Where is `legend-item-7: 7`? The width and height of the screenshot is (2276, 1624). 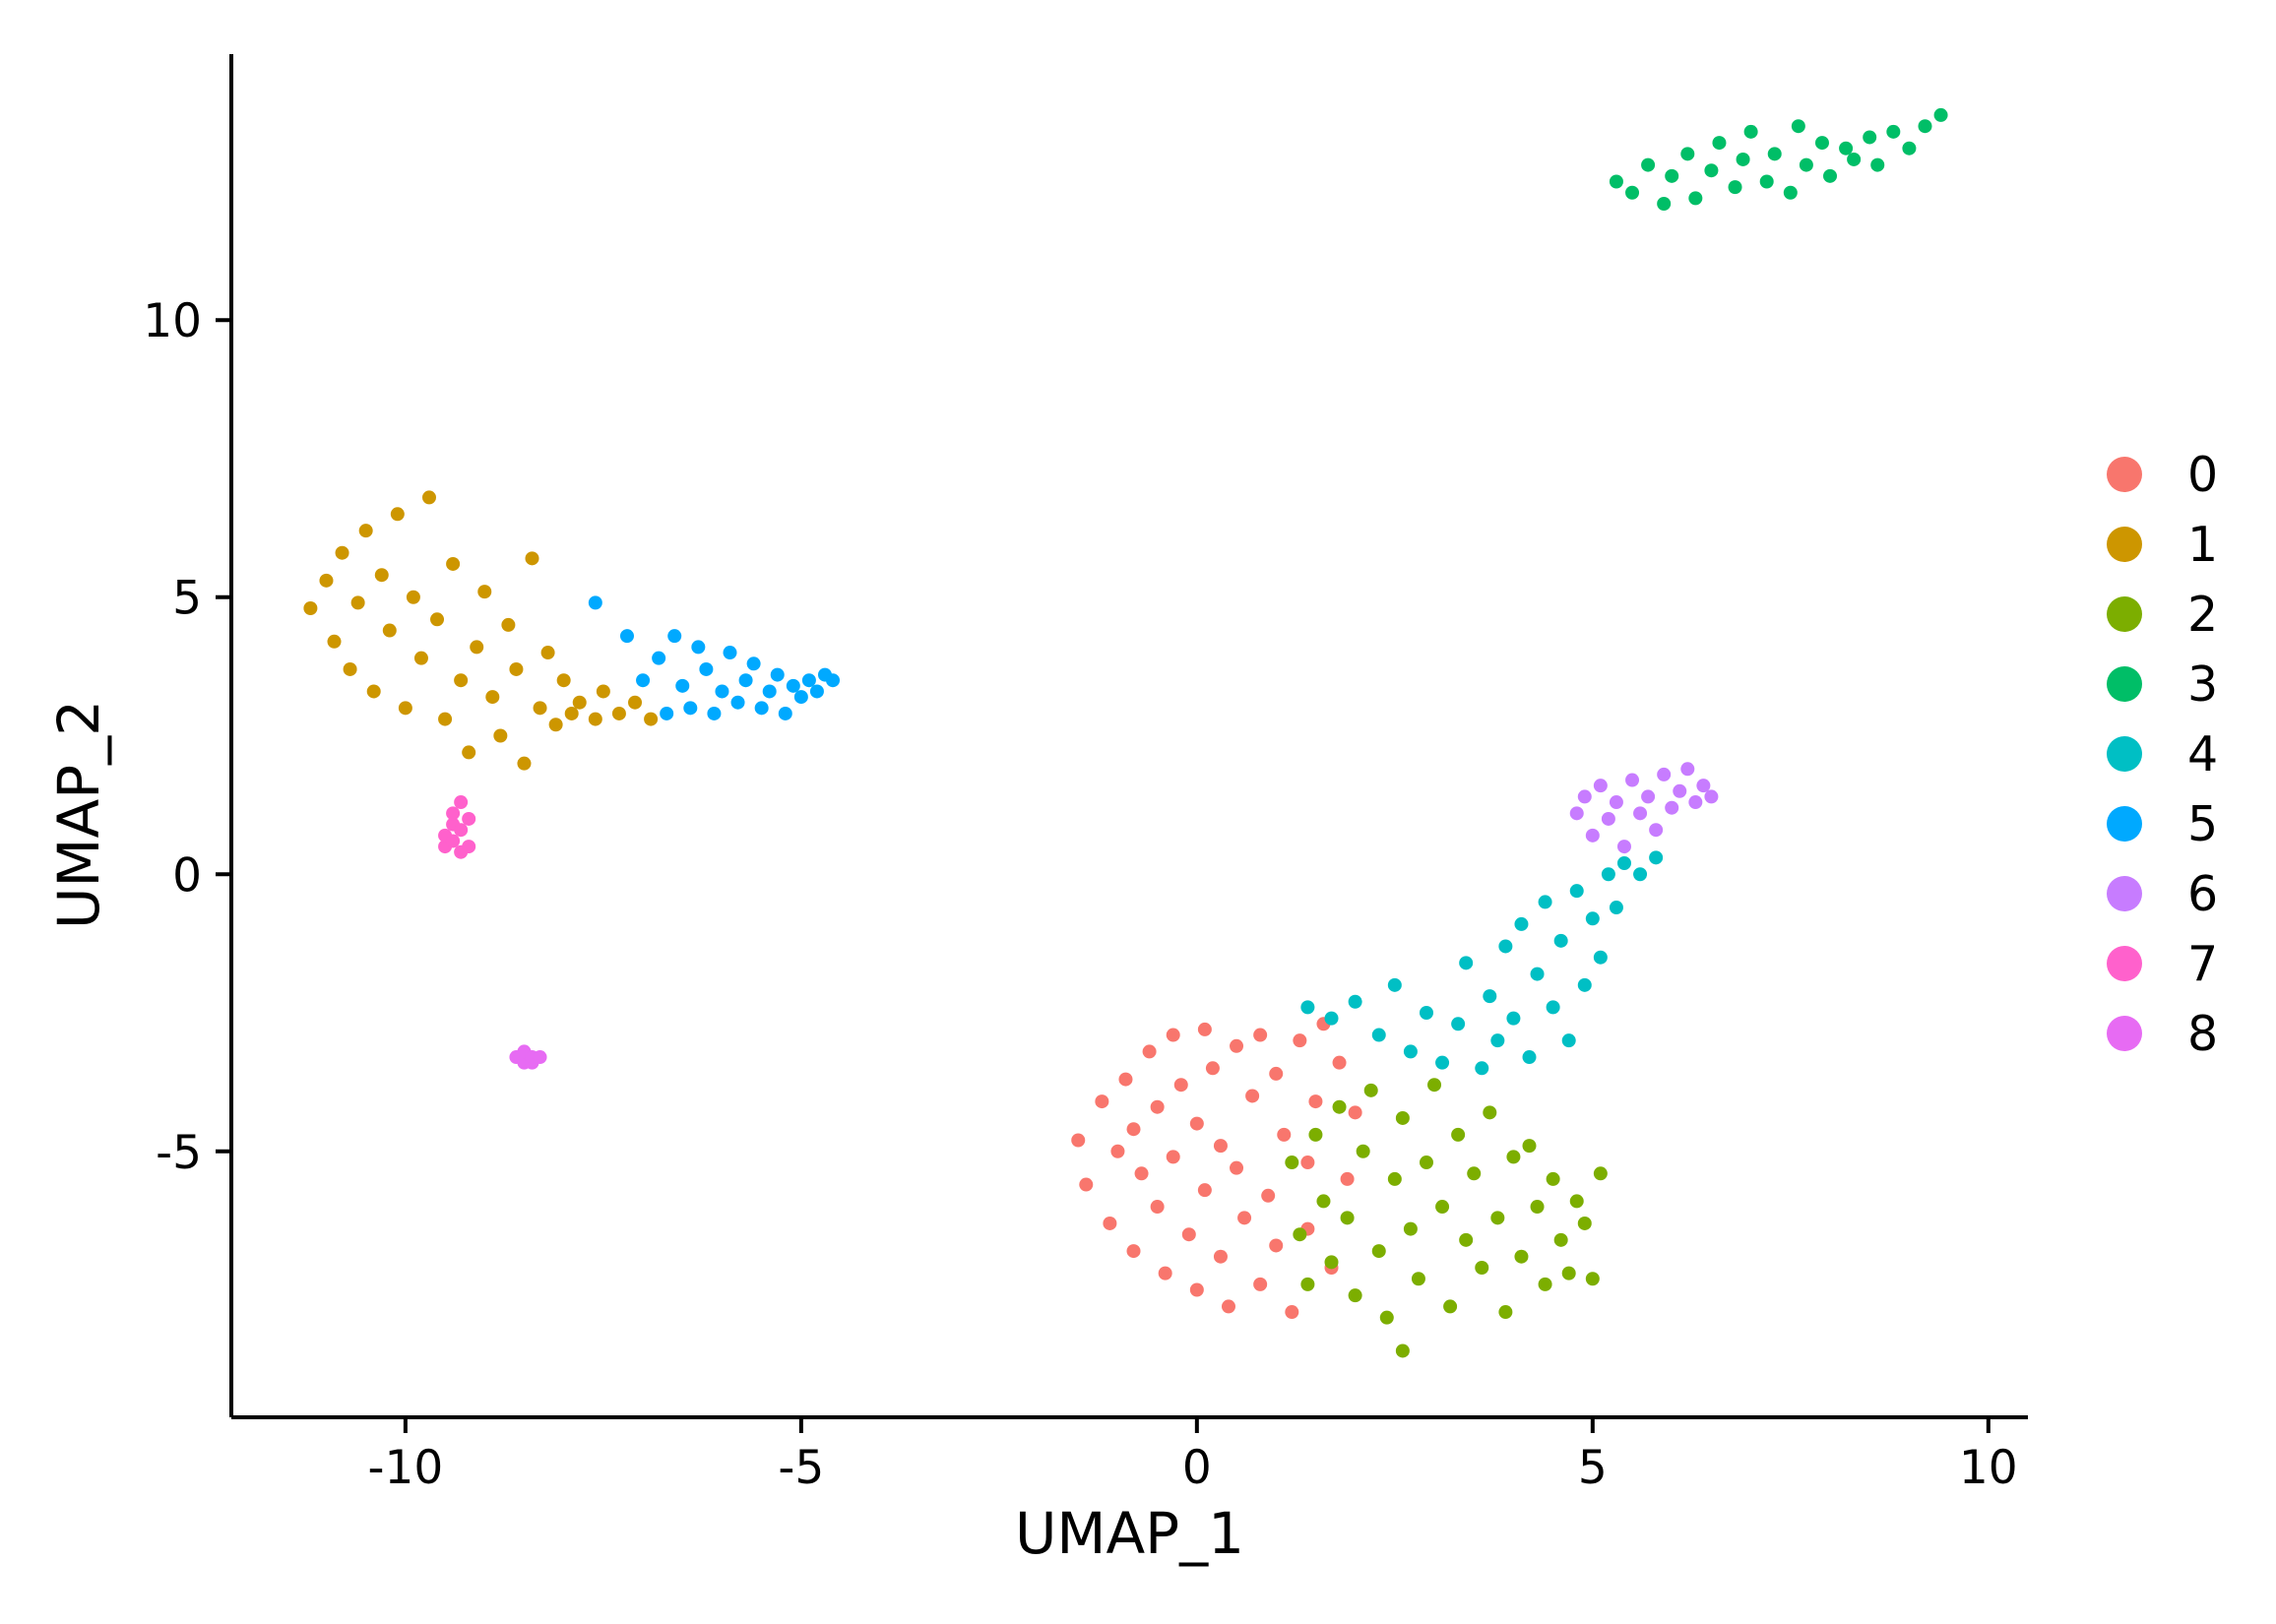 legend-item-7: 7 is located at coordinates (2162, 964).